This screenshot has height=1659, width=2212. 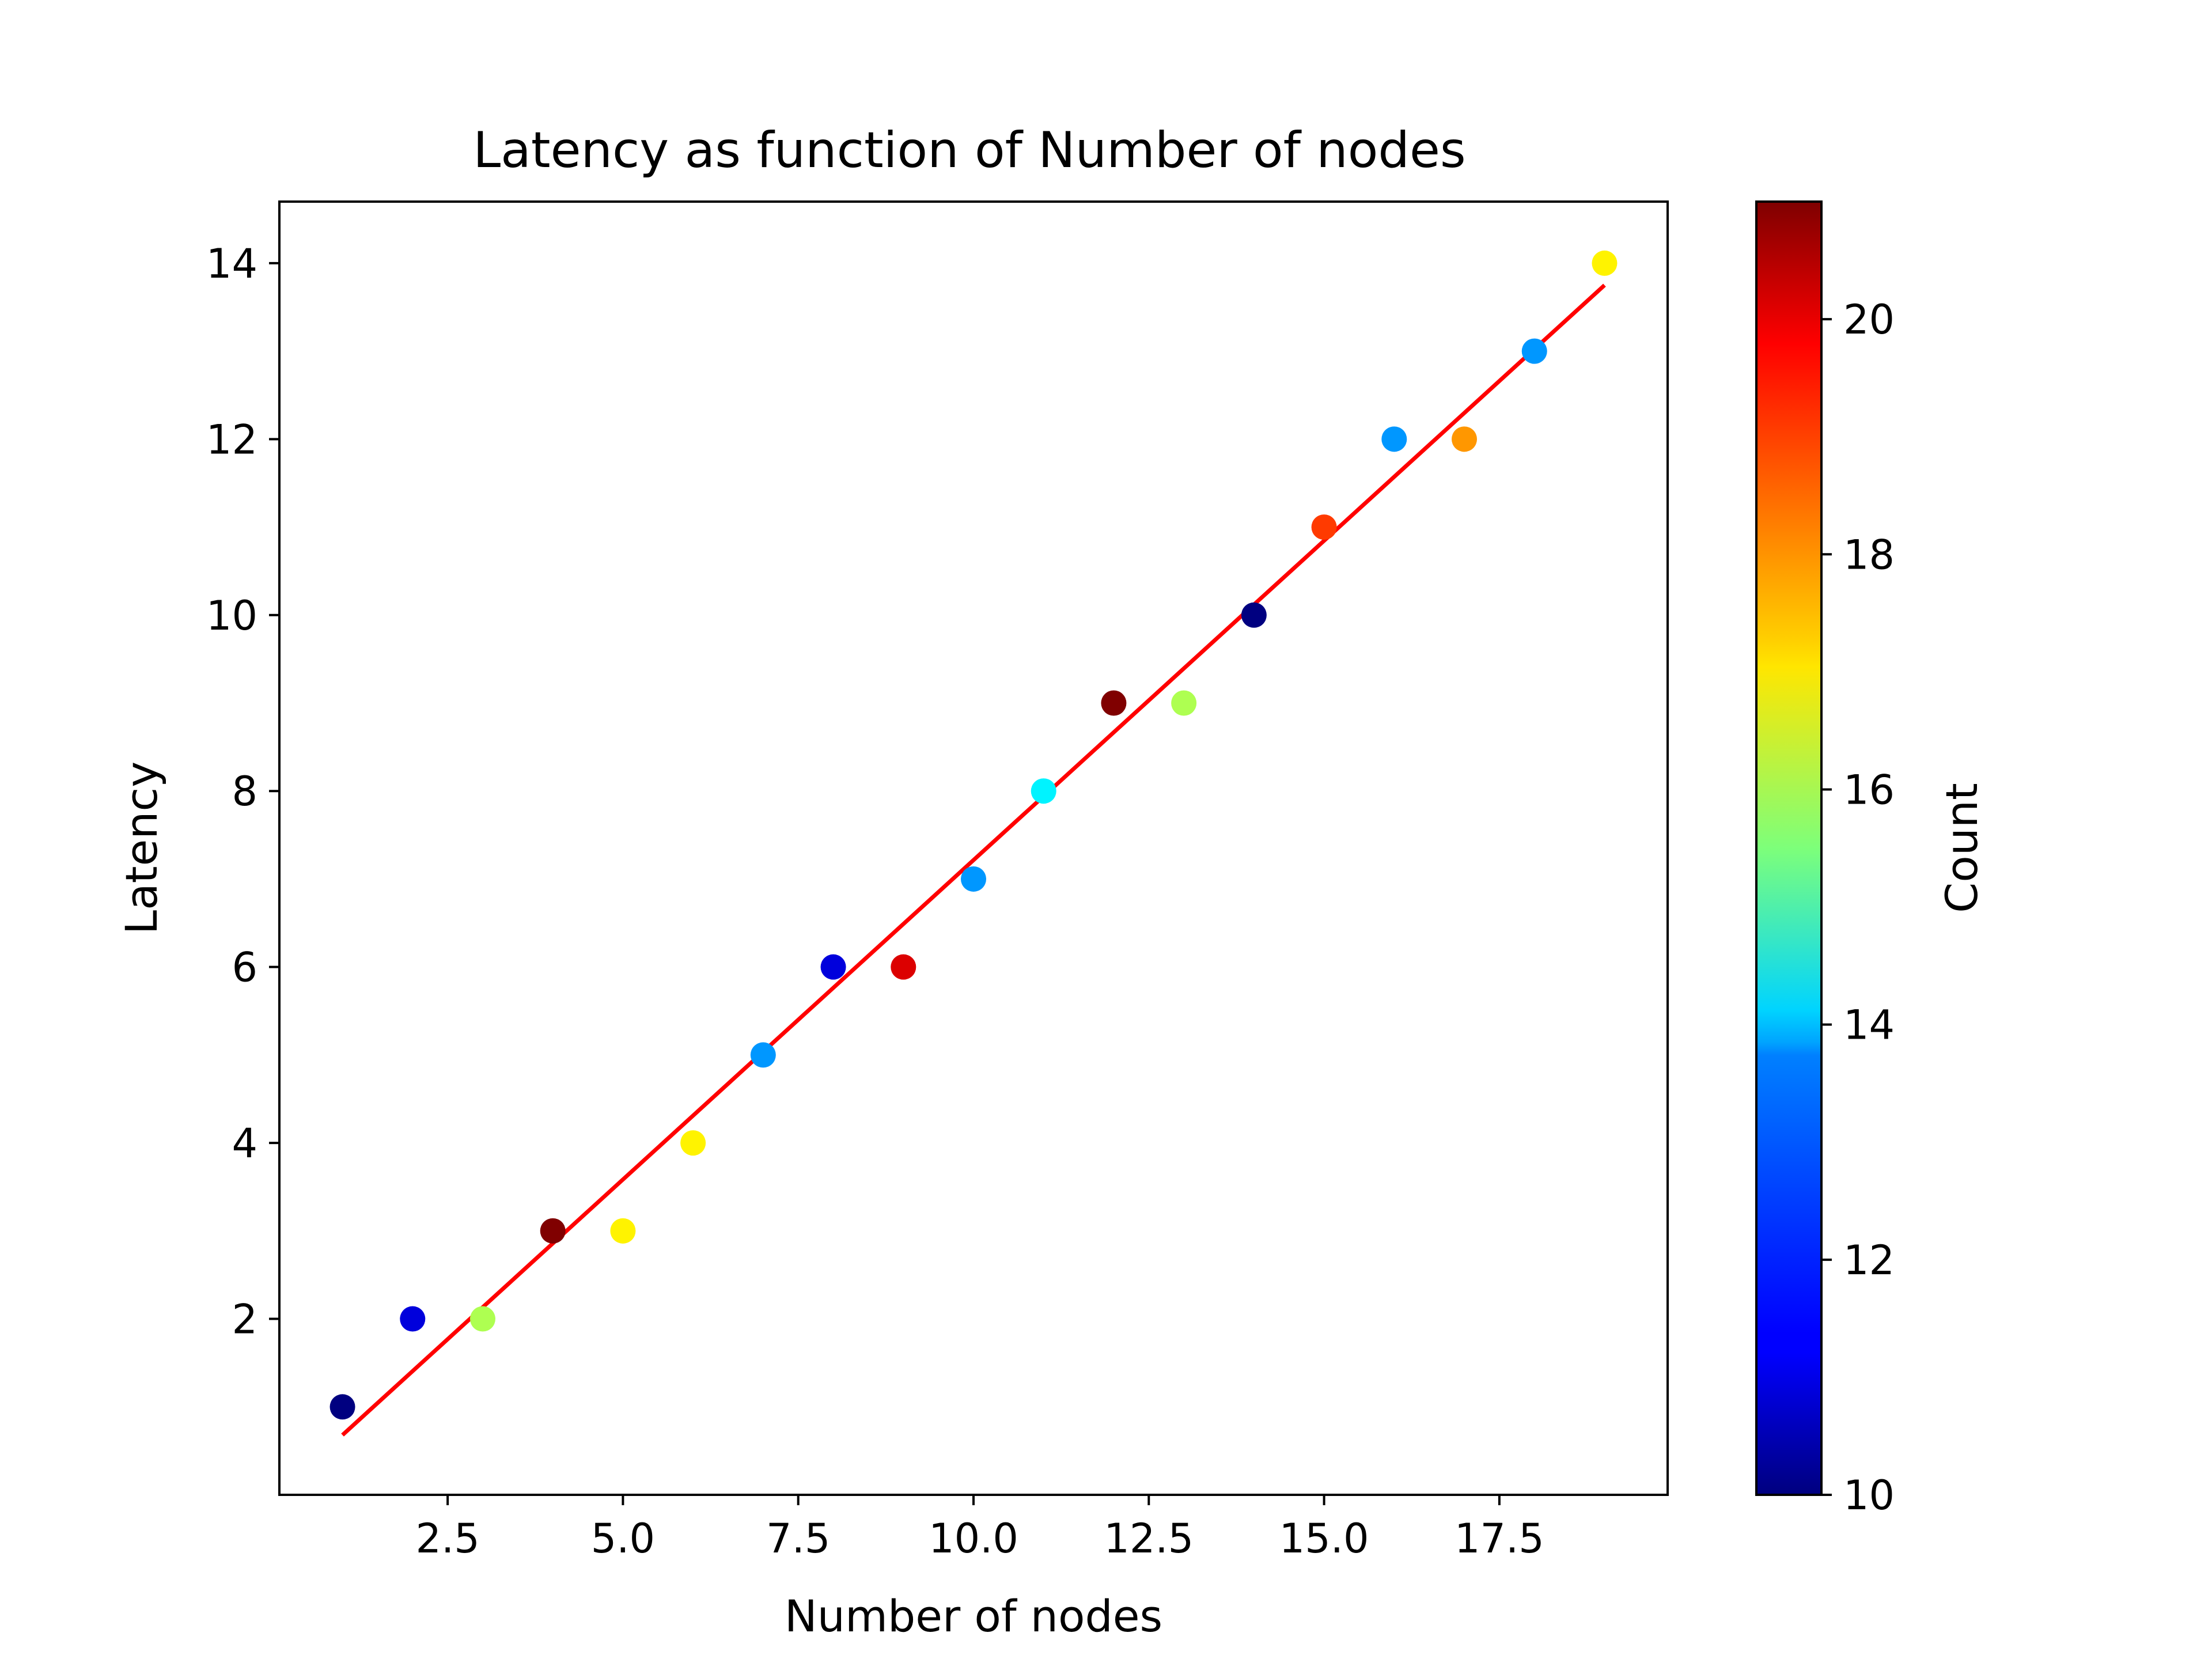 I want to click on chart-title: Latency as function of Number of nodes, so click(x=969, y=150).